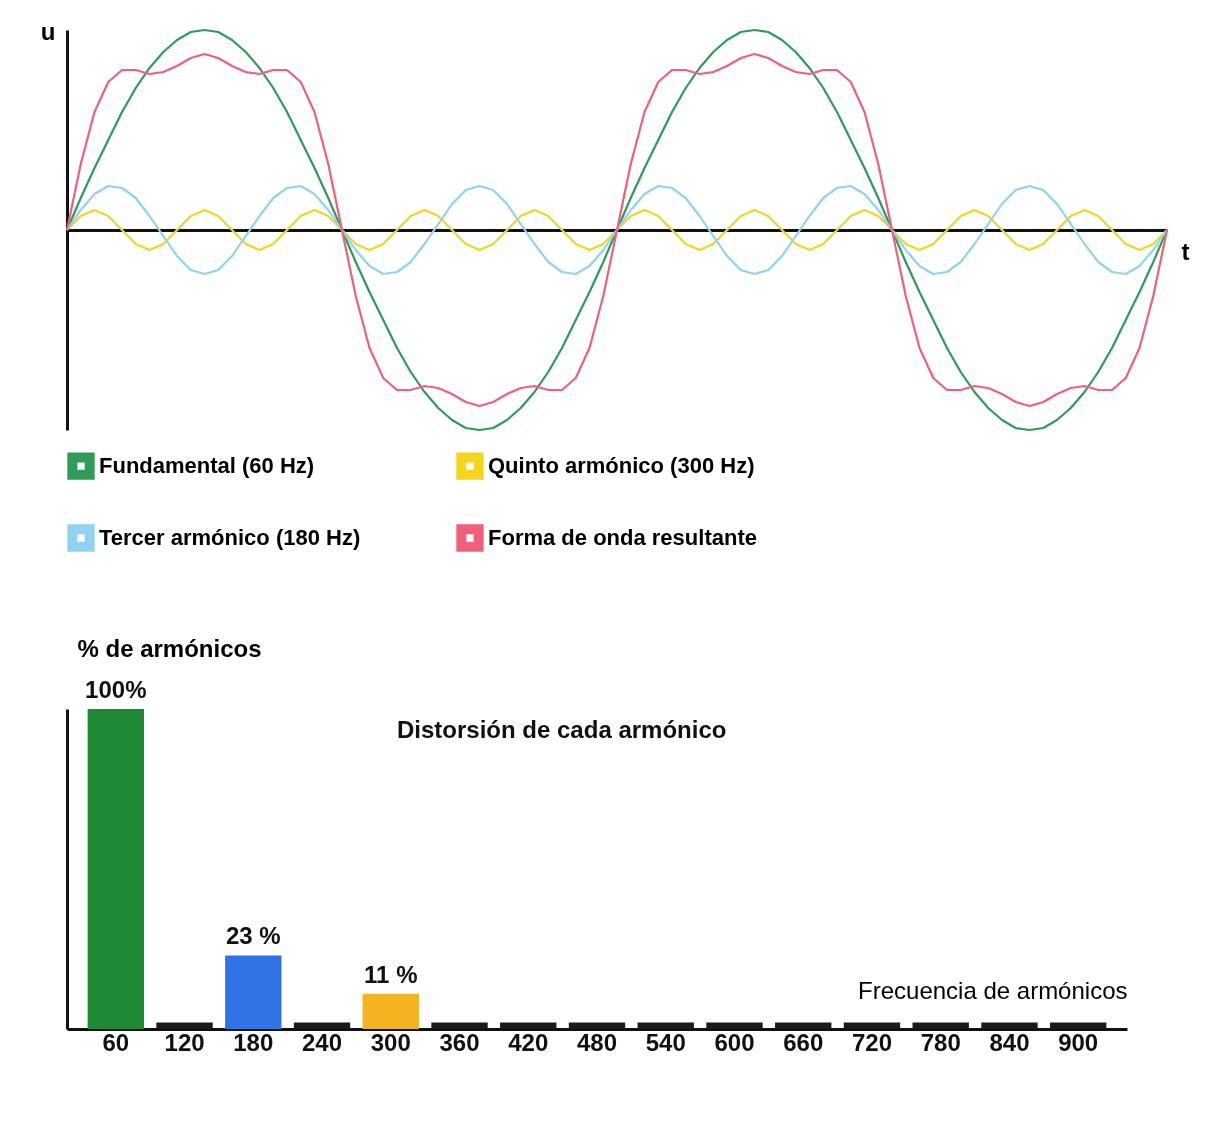  I want to click on legend-label: Tercer armónico (180 Hz), so click(230, 537).